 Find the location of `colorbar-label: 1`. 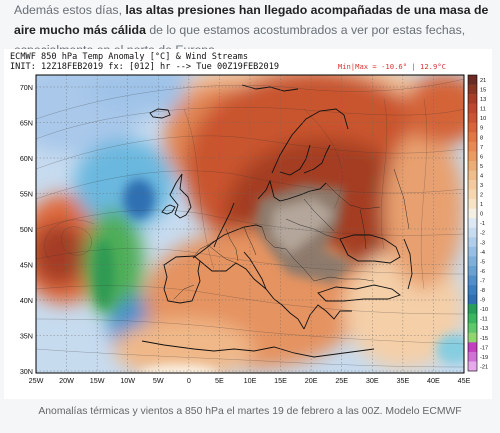

colorbar-label: 1 is located at coordinates (481, 205).